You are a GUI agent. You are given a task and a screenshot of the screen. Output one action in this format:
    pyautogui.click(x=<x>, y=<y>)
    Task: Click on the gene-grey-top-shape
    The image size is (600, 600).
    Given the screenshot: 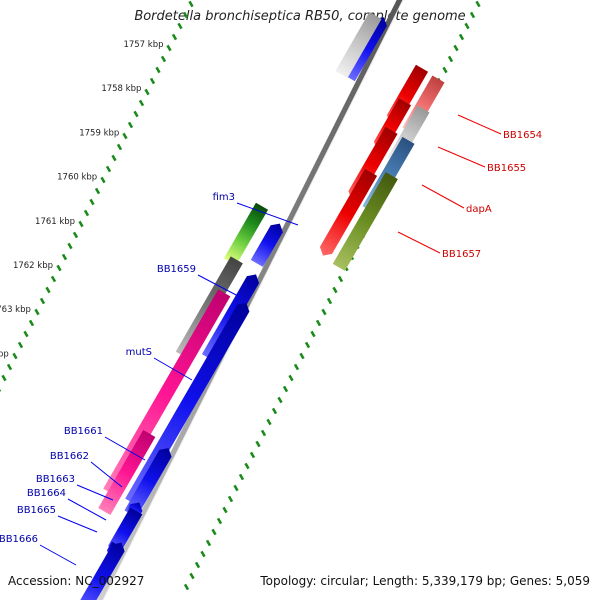 What is the action you would take?
    pyautogui.click(x=358, y=45)
    